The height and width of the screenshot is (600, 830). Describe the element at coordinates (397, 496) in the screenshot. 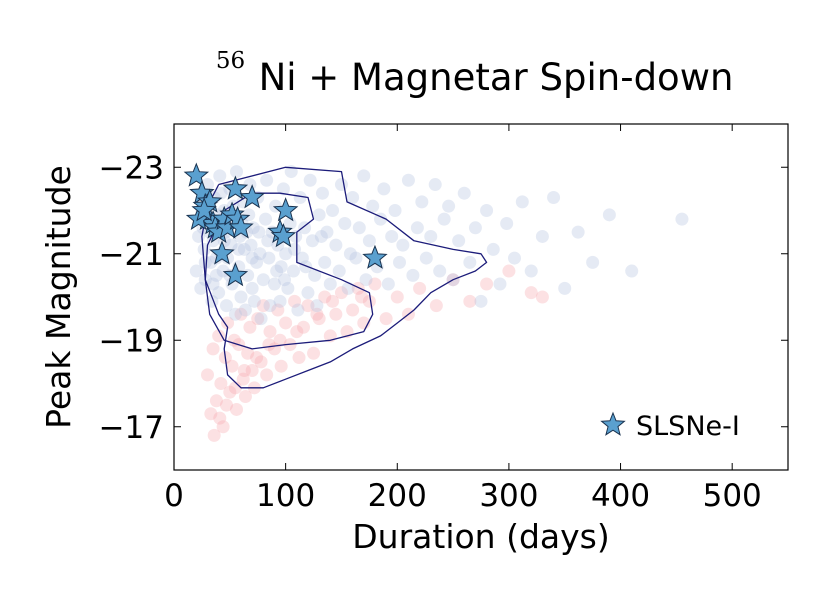

I see `x-tick-label-2: 200` at that location.